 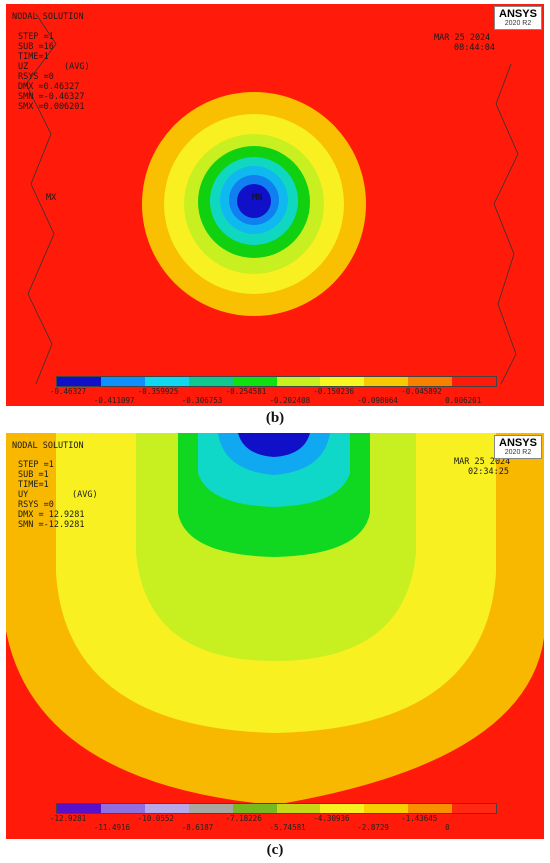 What do you see at coordinates (334, 391) in the screenshot?
I see `legend-label-top: -0.150236` at bounding box center [334, 391].